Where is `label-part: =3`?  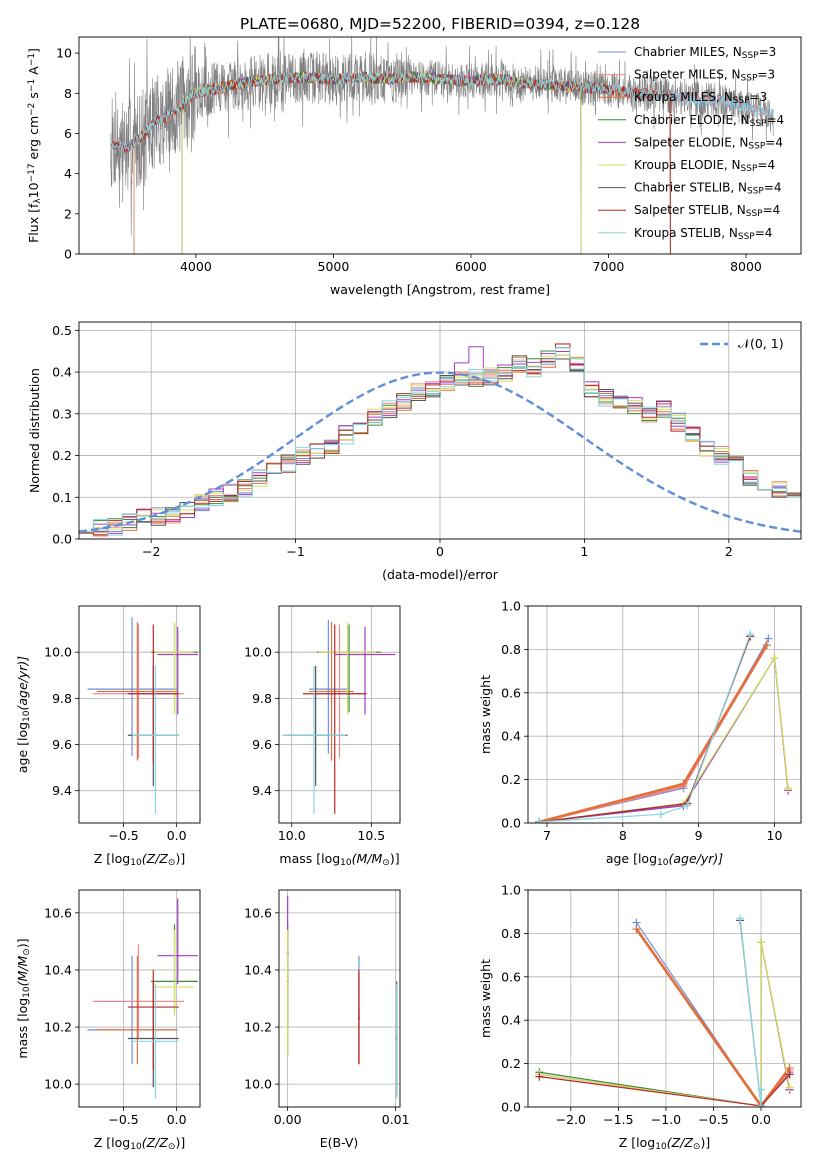 label-part: =3 is located at coordinates (768, 52).